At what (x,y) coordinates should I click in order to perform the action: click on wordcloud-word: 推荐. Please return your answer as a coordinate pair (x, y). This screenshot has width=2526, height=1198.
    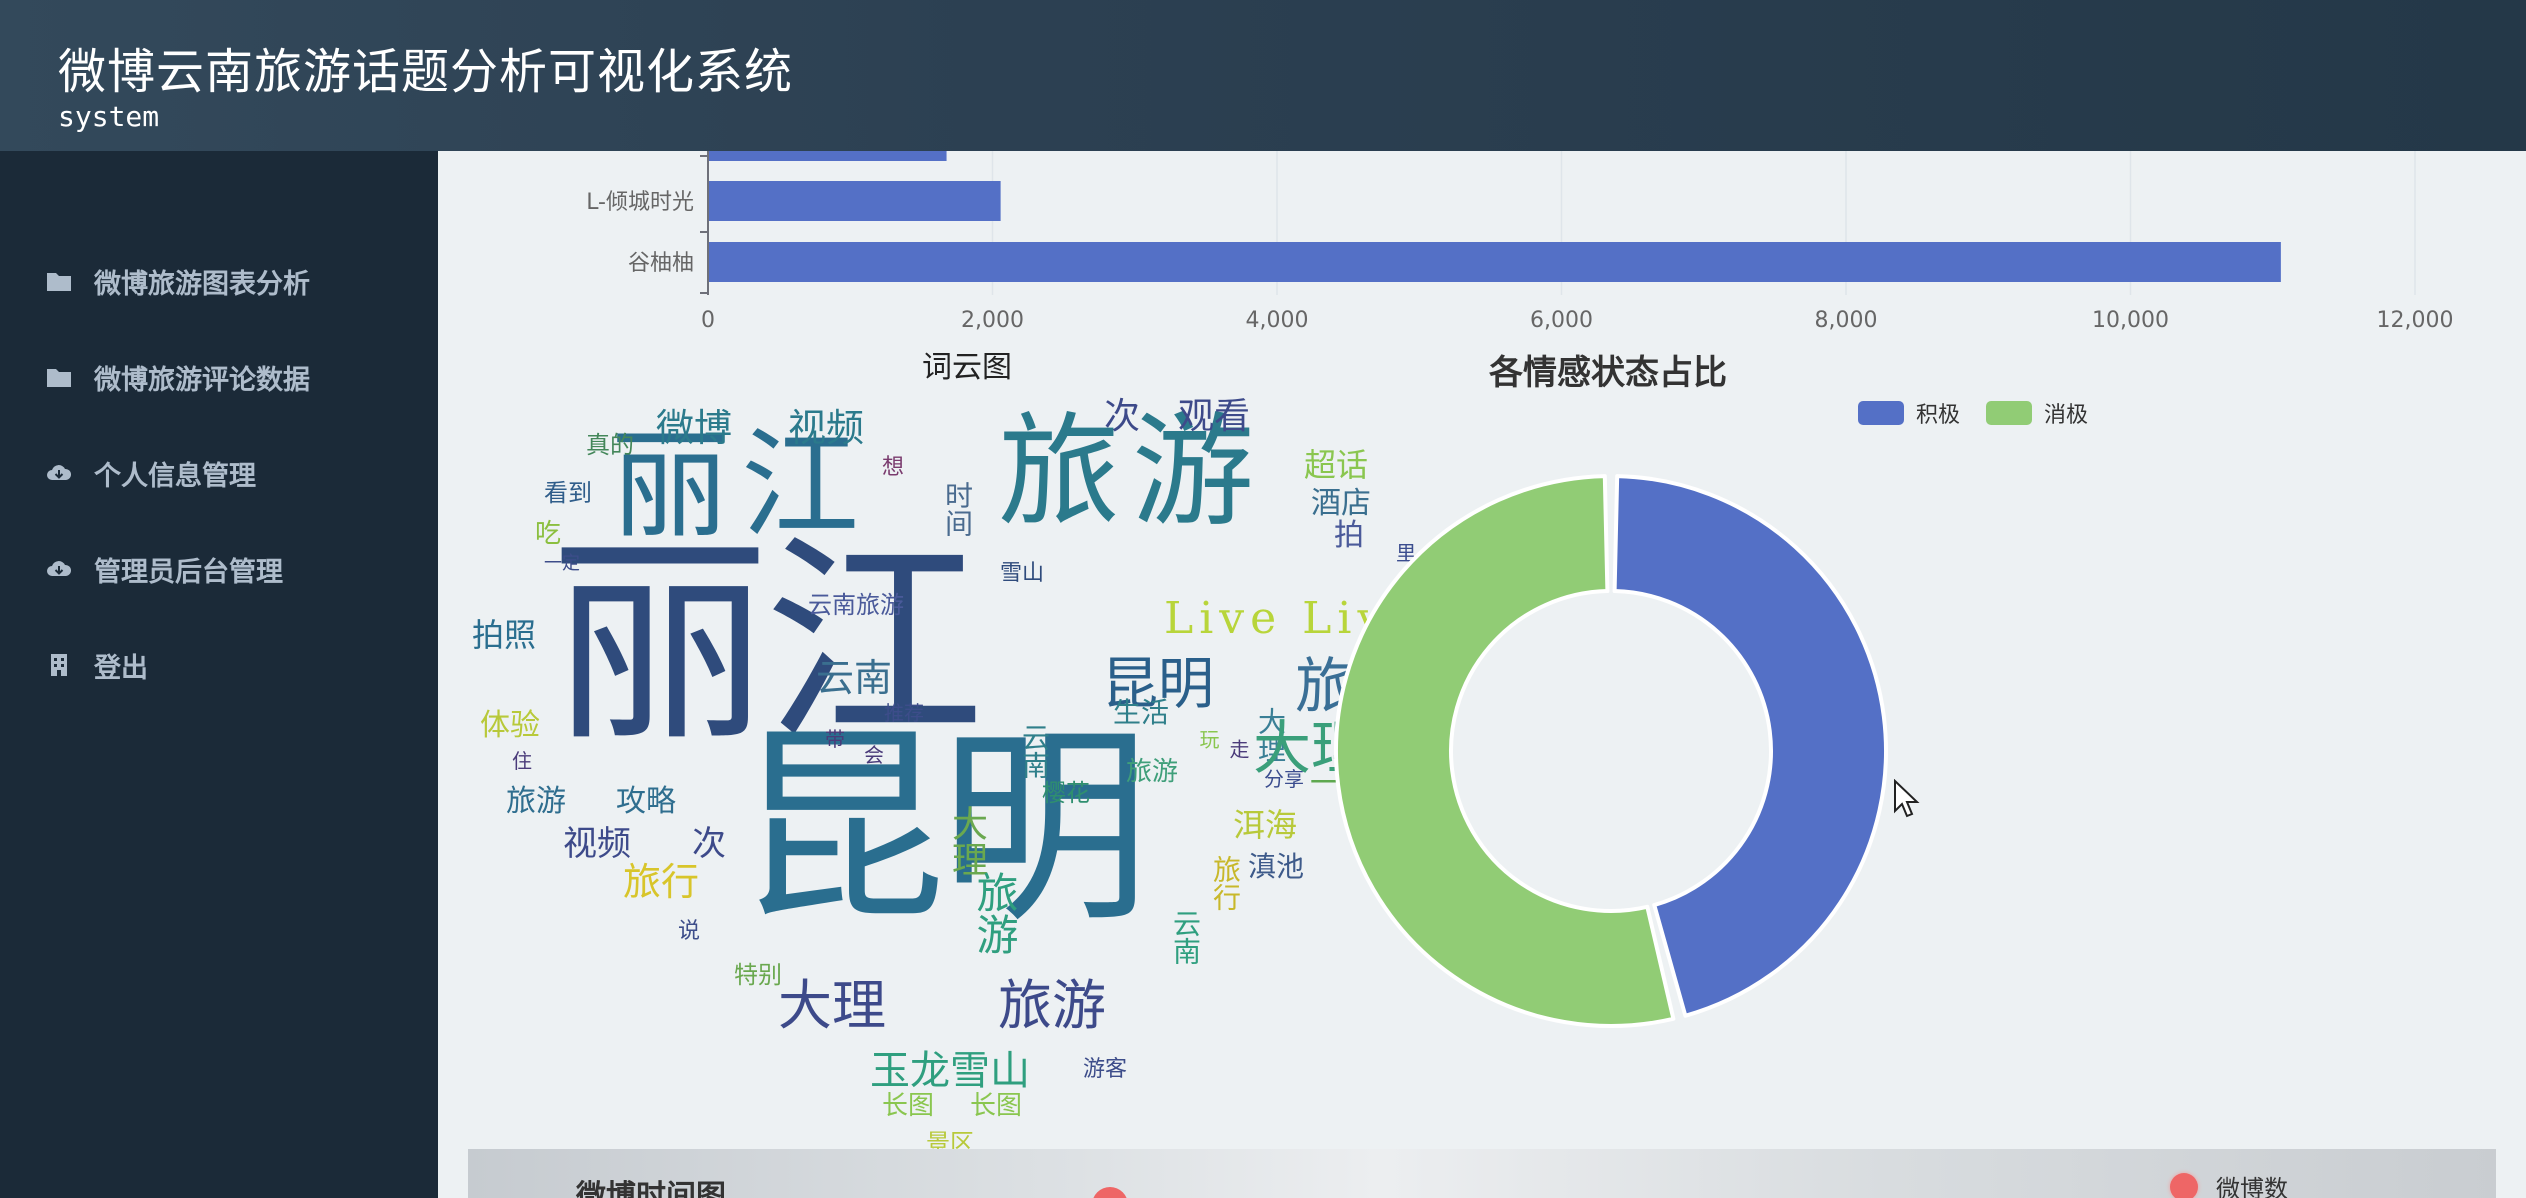
    Looking at the image, I should click on (904, 713).